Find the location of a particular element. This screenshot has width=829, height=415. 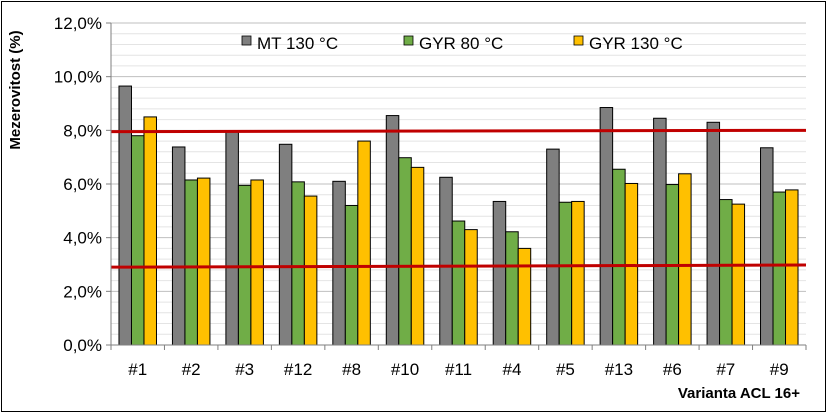

y-tick-label: 6,0% is located at coordinates (82, 184).